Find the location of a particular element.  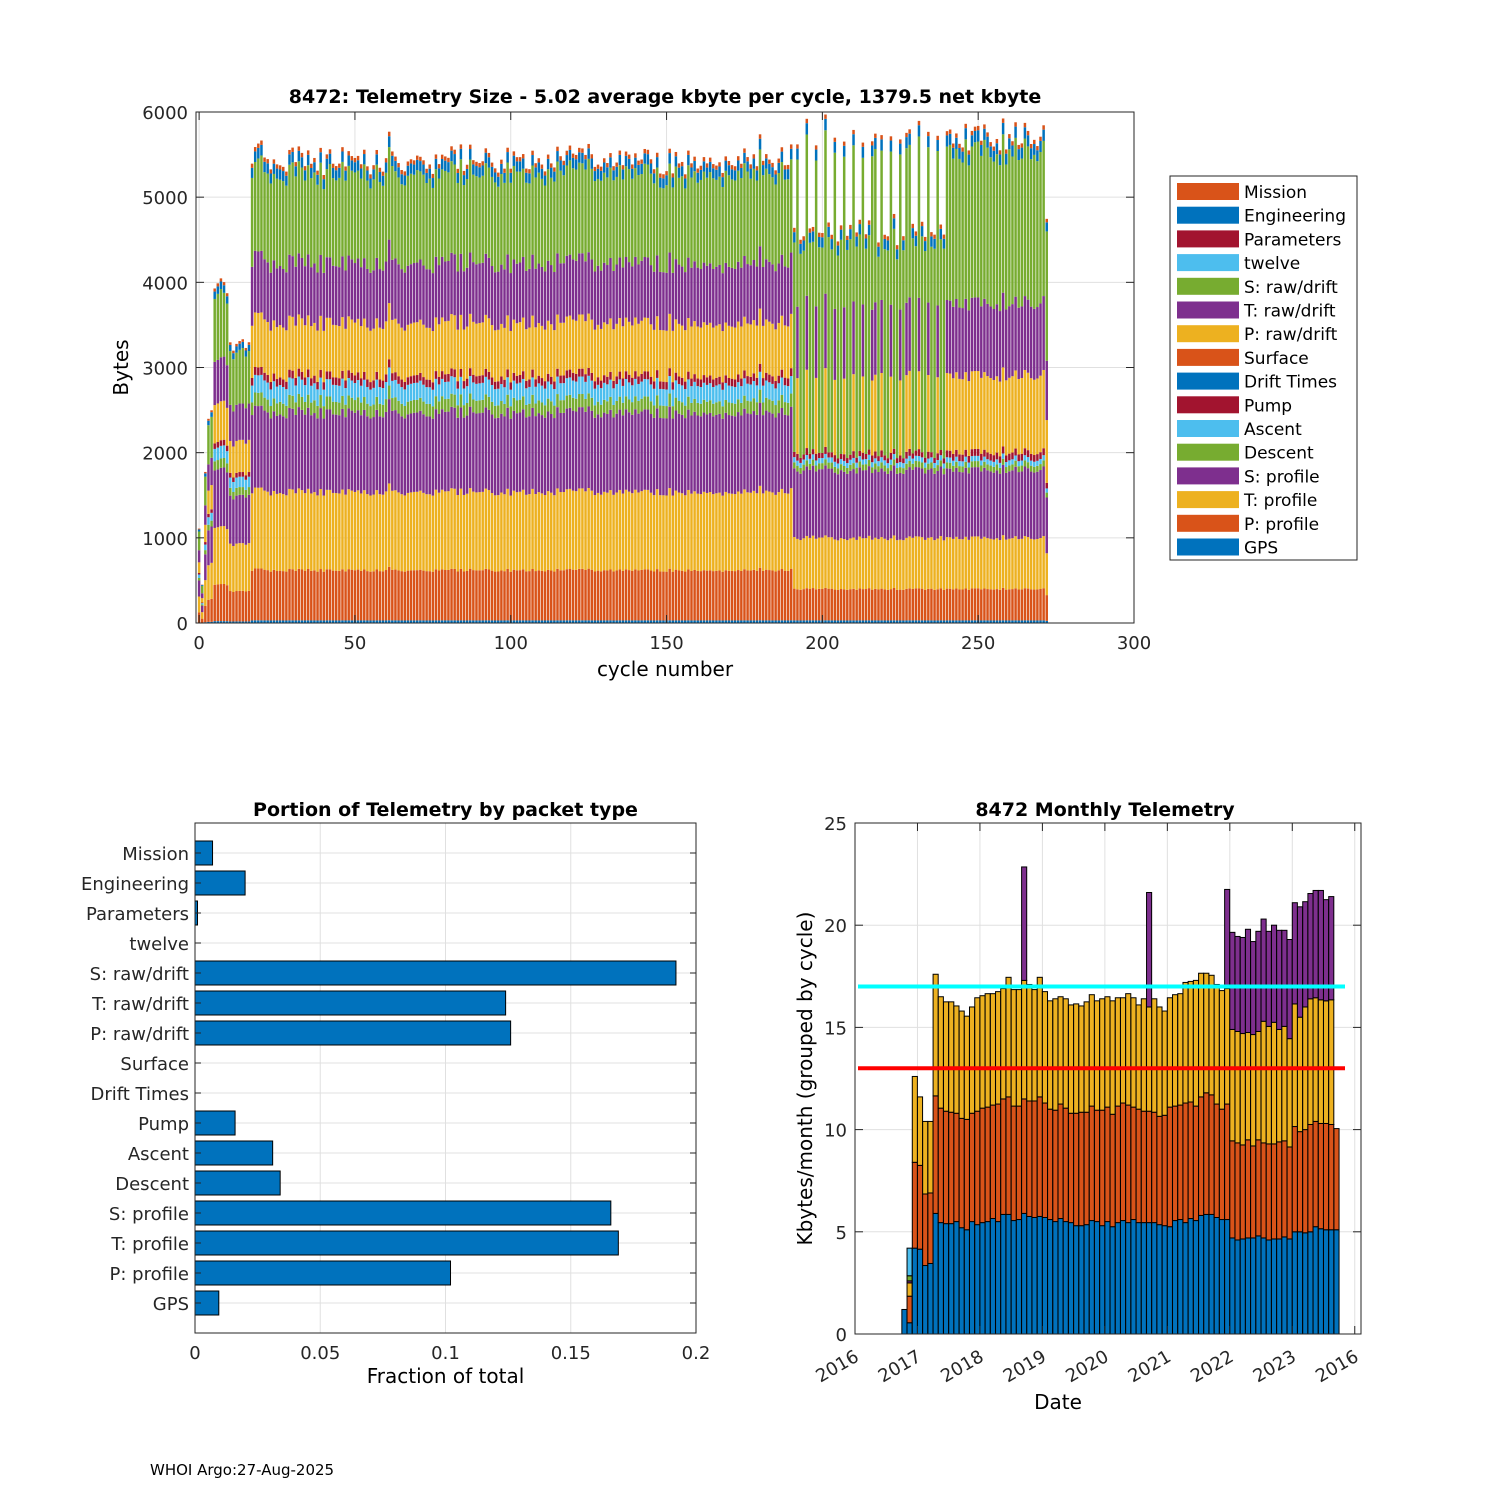

y-tick-label: P: profile is located at coordinates (150, 1274).